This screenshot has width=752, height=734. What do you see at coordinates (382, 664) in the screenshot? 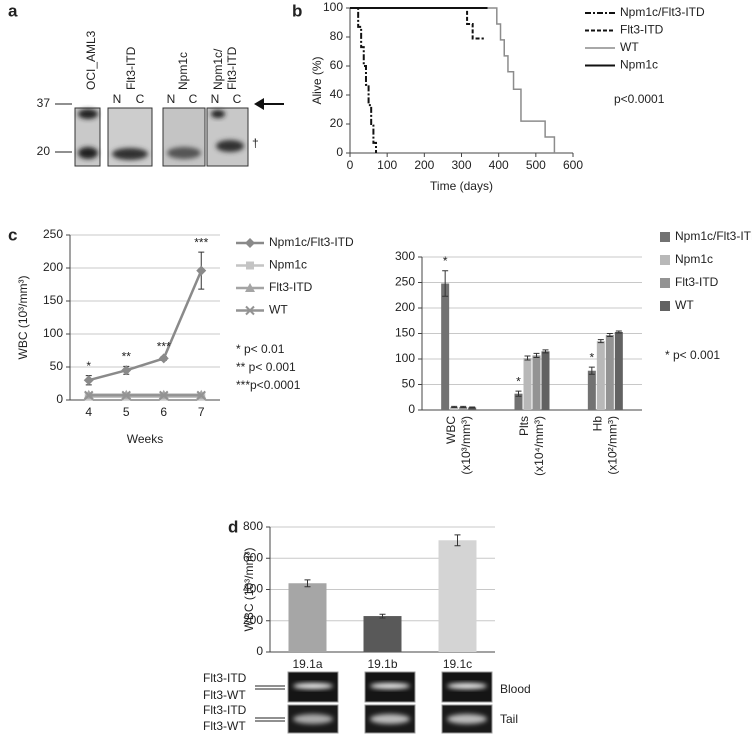
I see `x-tick-label: 19.1b` at bounding box center [382, 664].